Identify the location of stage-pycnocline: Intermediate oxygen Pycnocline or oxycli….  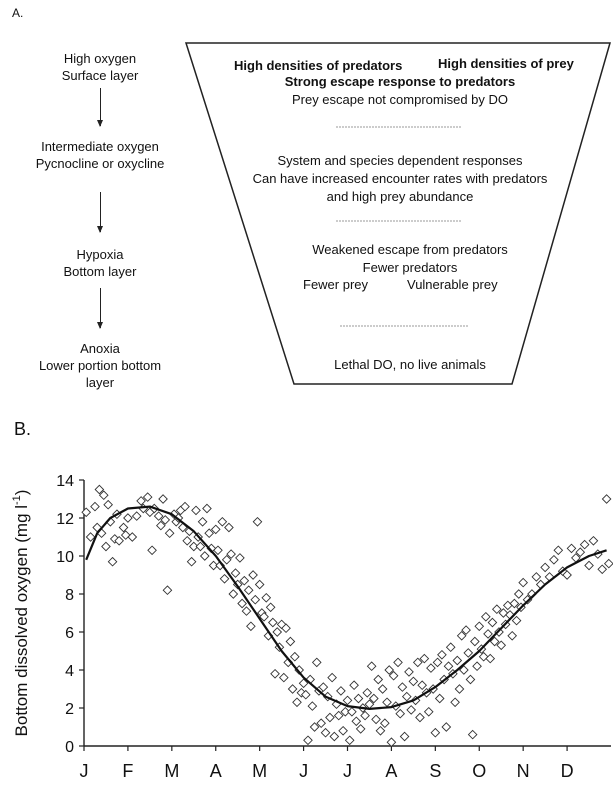
(100, 155).